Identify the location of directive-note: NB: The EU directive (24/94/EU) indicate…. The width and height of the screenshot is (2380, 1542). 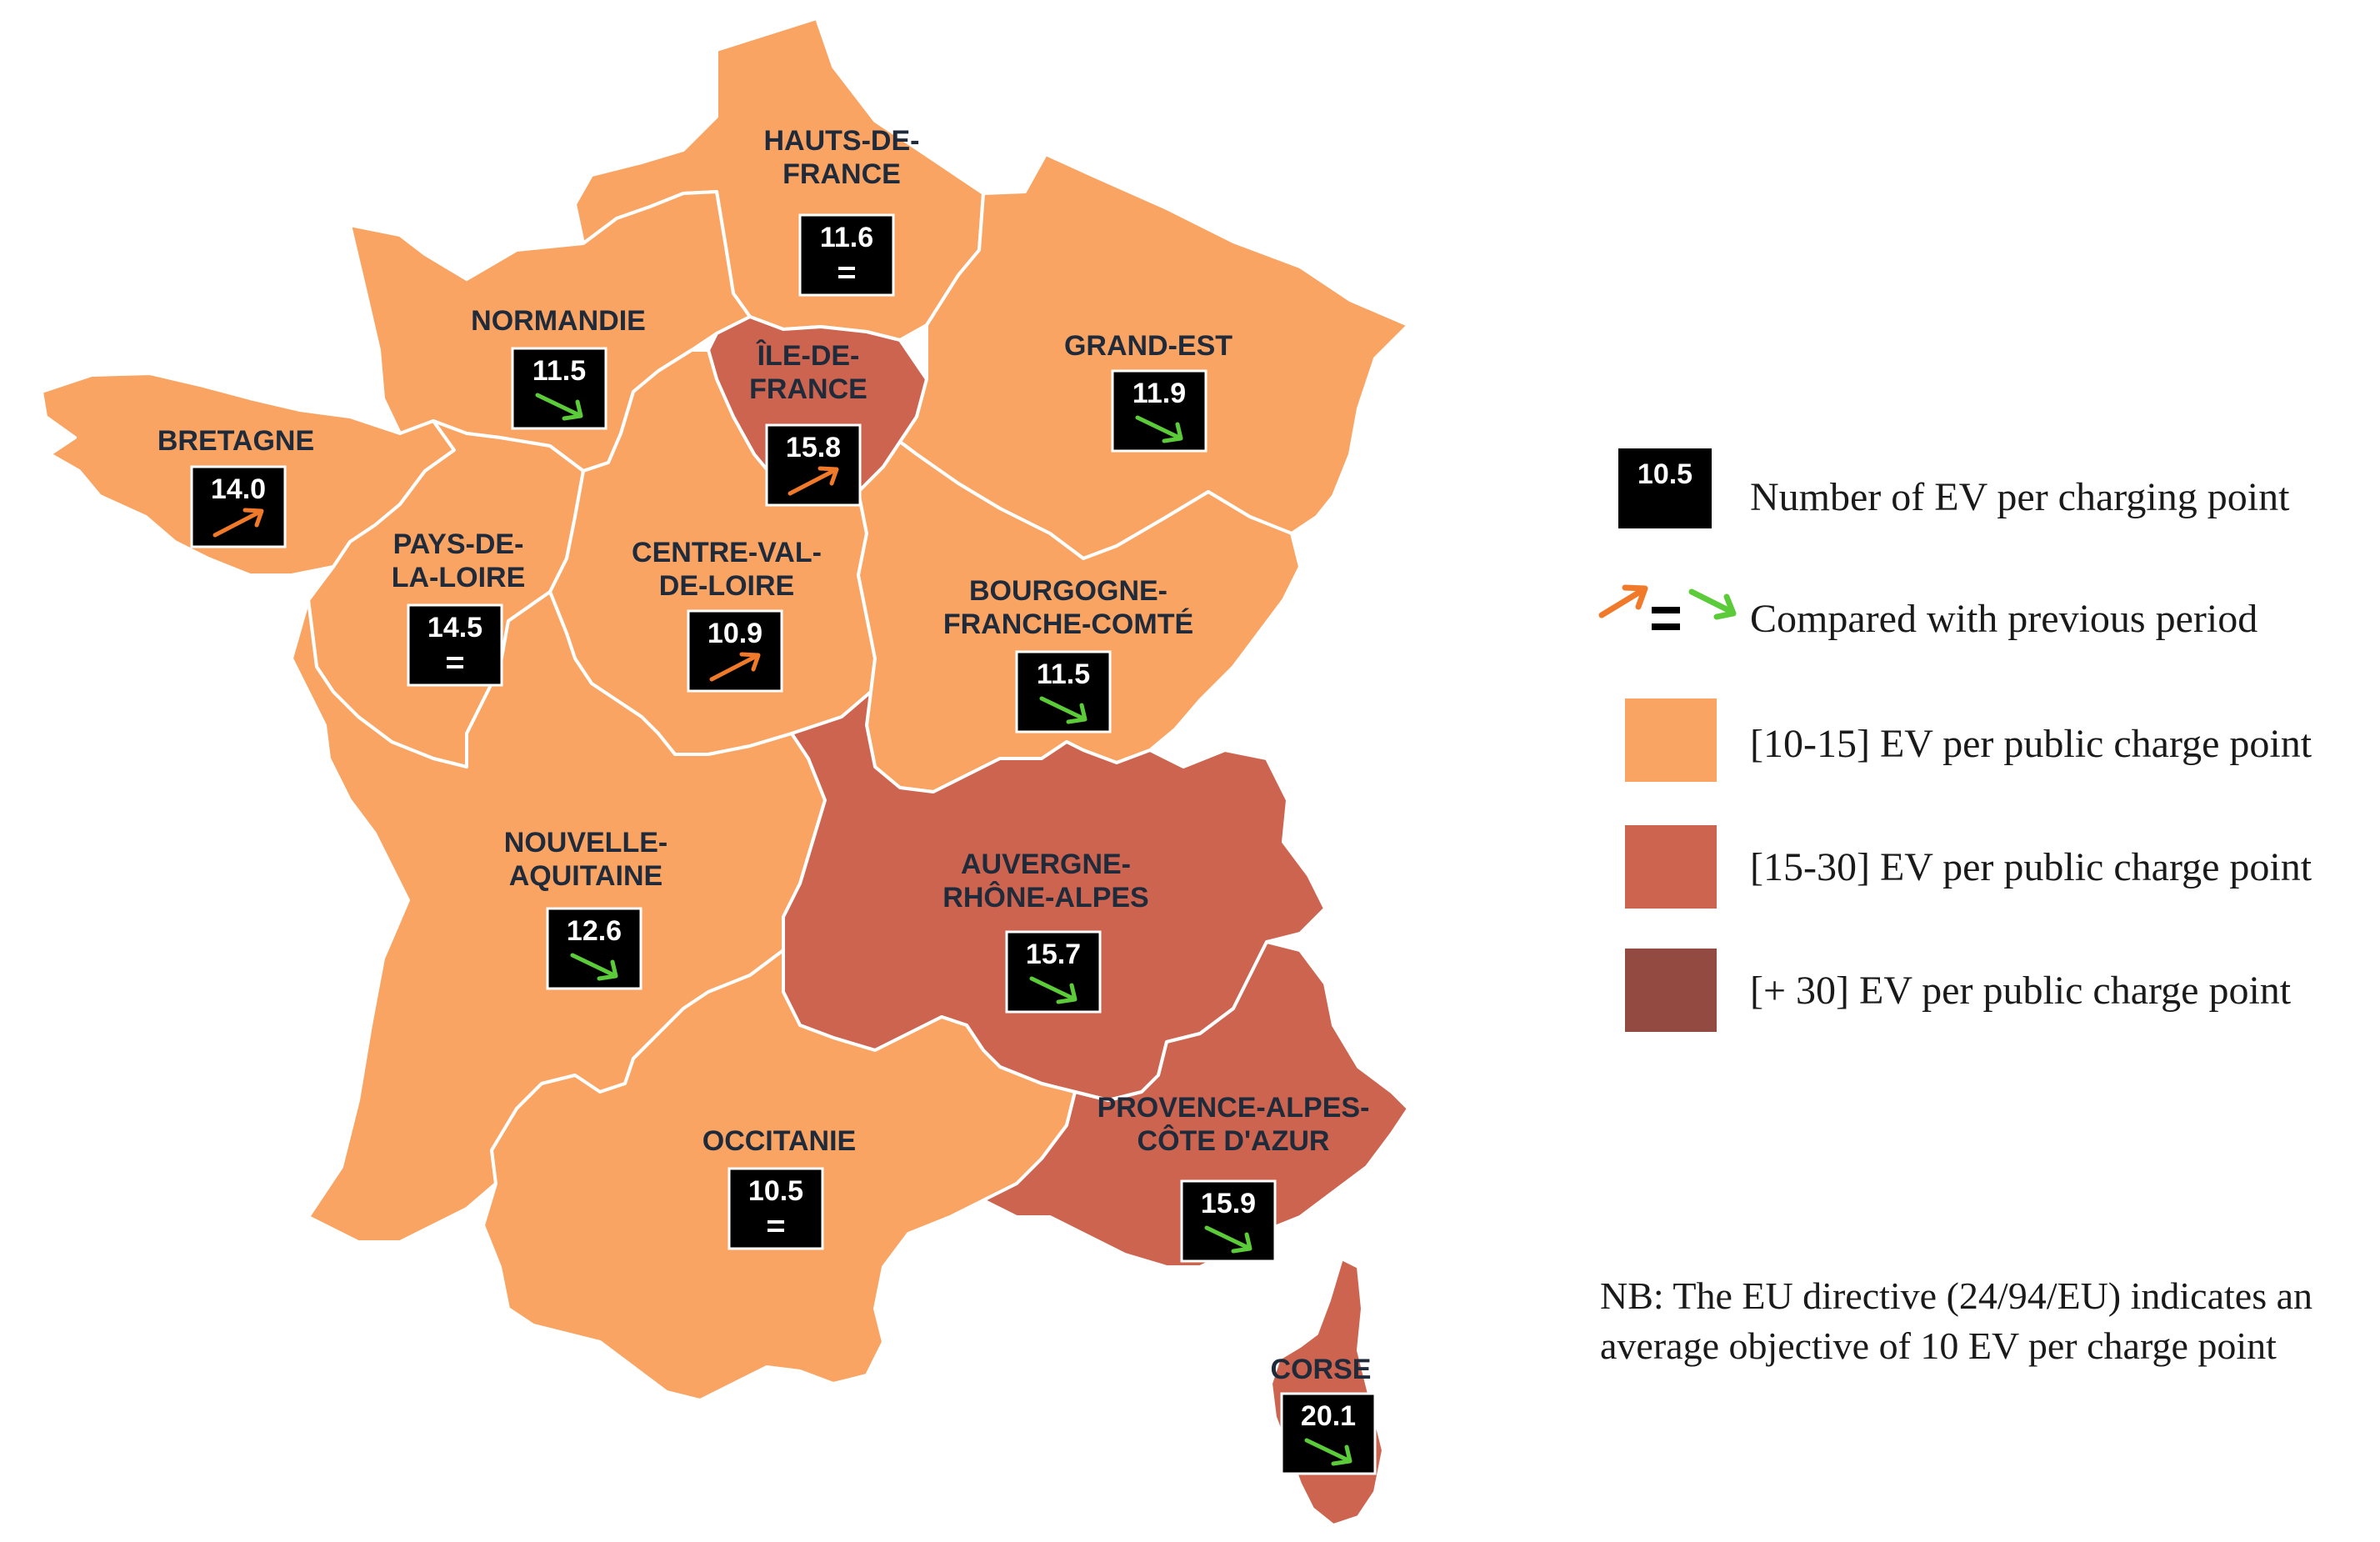
(1956, 1320).